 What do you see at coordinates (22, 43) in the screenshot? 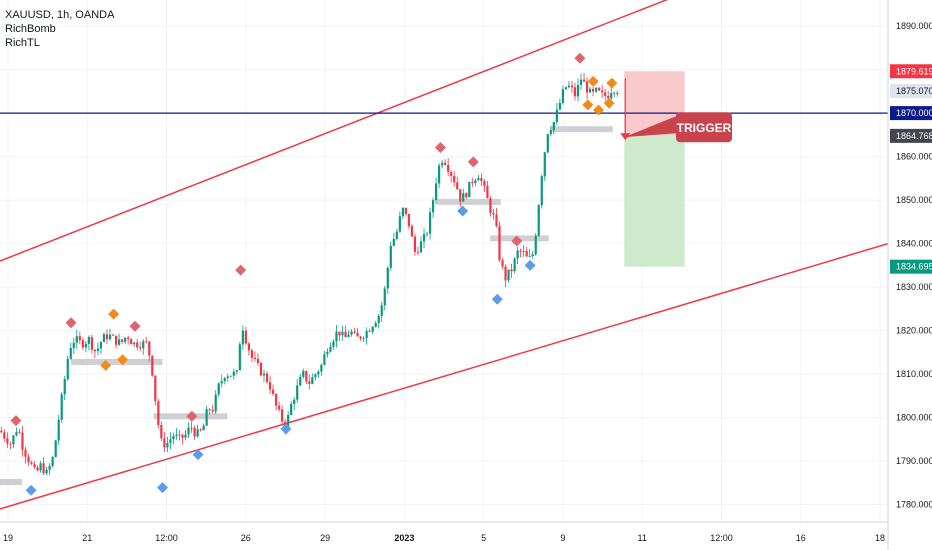
I see `indicator-richtl: RichTL` at bounding box center [22, 43].